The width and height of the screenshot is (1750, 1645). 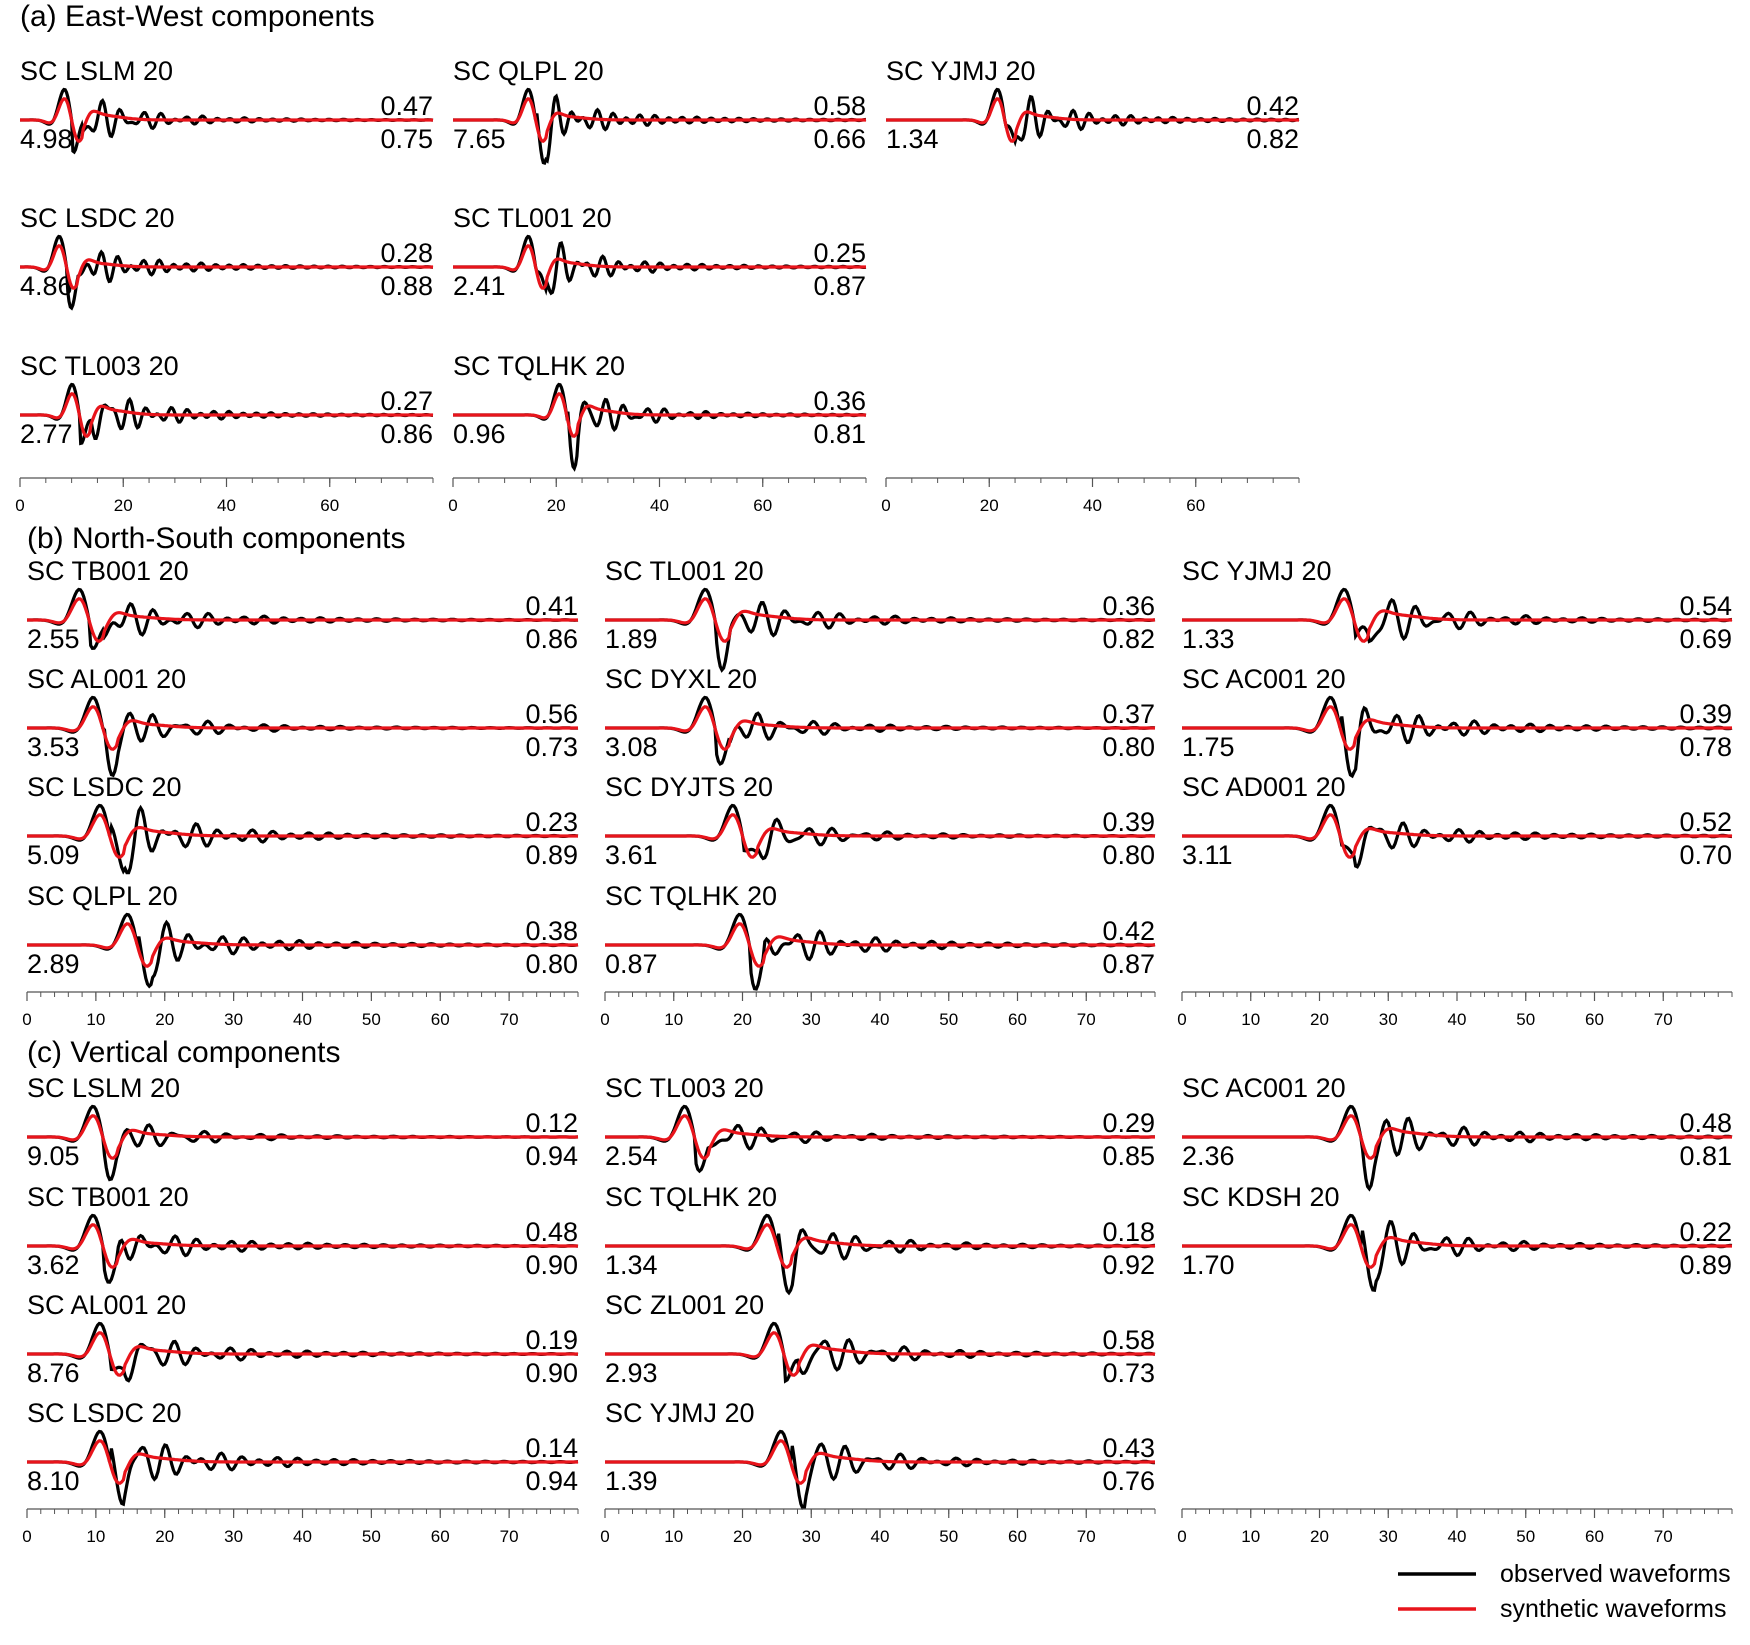 I want to click on amplitude-label: 2.89, so click(x=53, y=964).